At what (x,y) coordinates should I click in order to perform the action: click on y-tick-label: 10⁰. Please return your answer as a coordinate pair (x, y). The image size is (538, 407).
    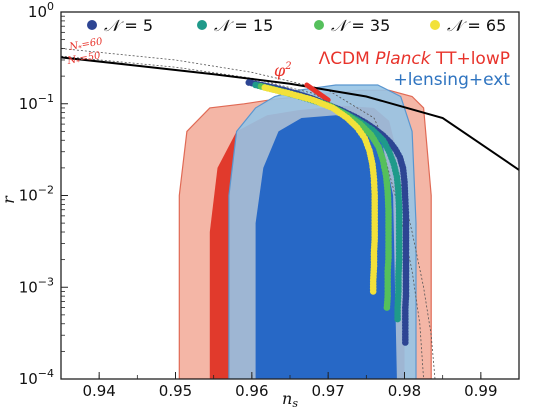
    Looking at the image, I should click on (41, 10).